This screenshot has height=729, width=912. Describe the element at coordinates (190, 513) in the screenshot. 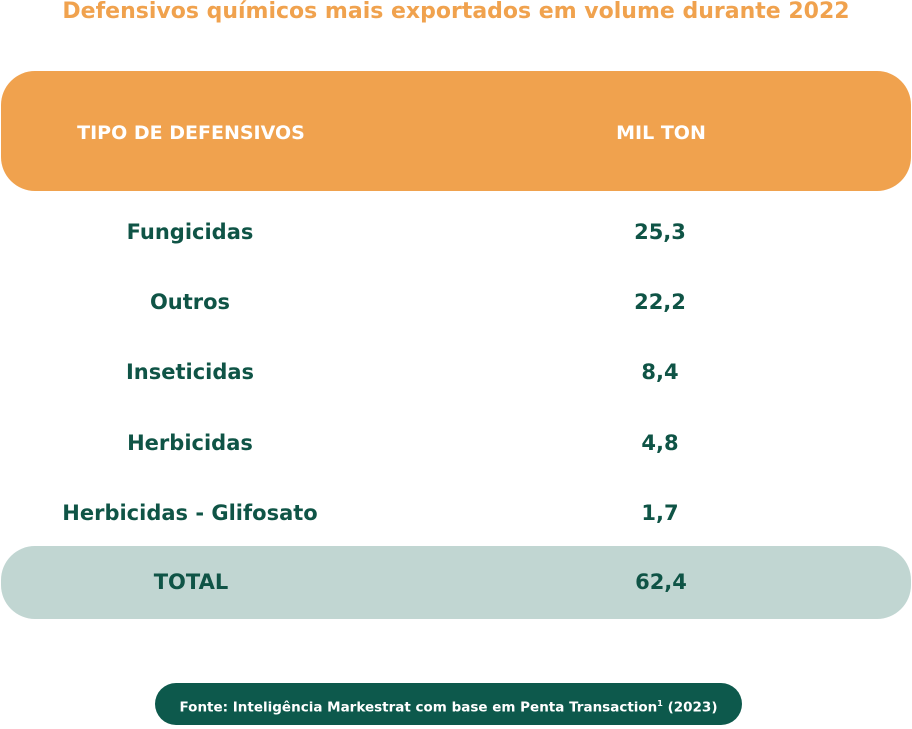

I see `row-type: Herbicidas - Glifosato` at that location.